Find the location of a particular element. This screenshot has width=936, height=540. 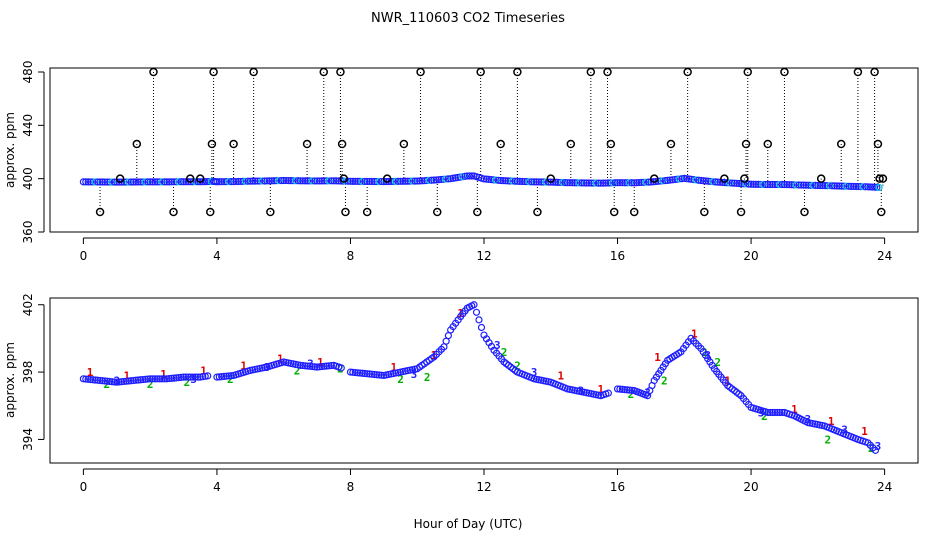

flag-3-marker: 3 is located at coordinates (878, 446).